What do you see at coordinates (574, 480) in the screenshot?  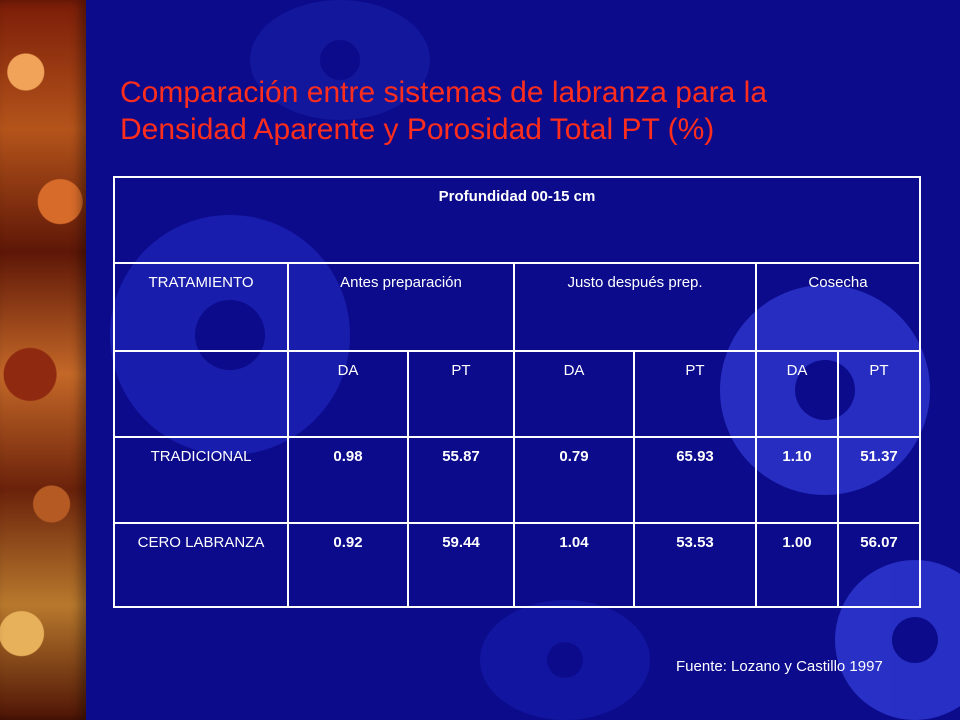 I see `table-cell: 0.79` at bounding box center [574, 480].